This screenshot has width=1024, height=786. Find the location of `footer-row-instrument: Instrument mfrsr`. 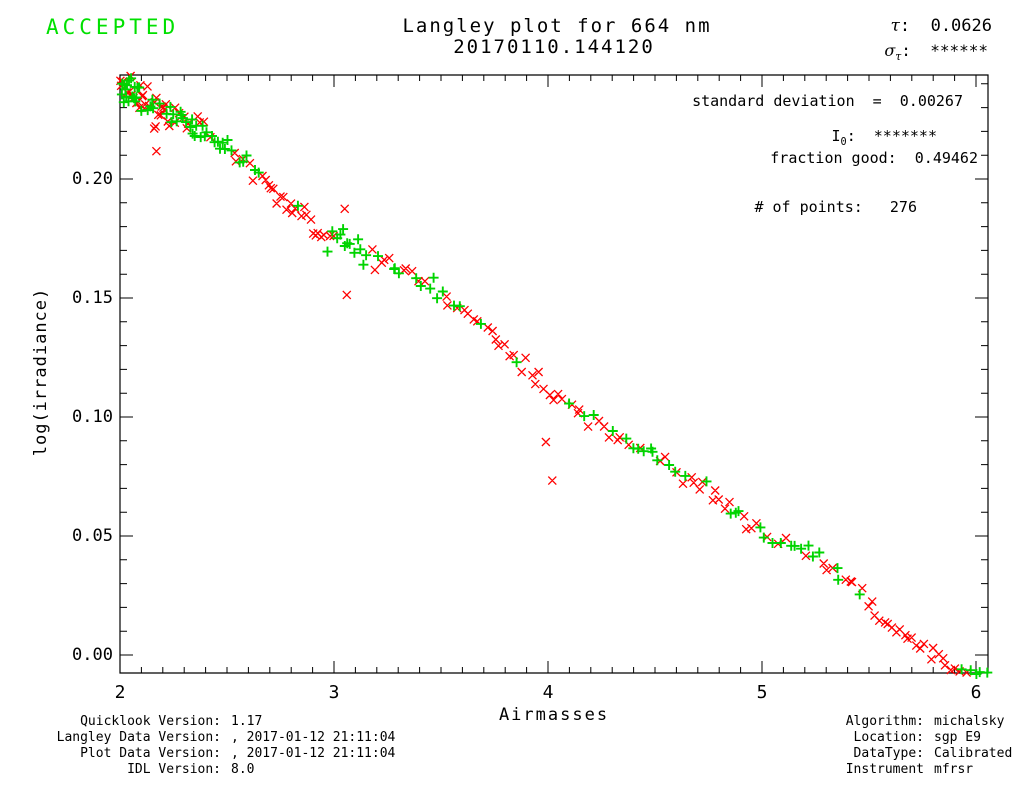

footer-row-instrument: Instrument mfrsr is located at coordinates (888, 770).